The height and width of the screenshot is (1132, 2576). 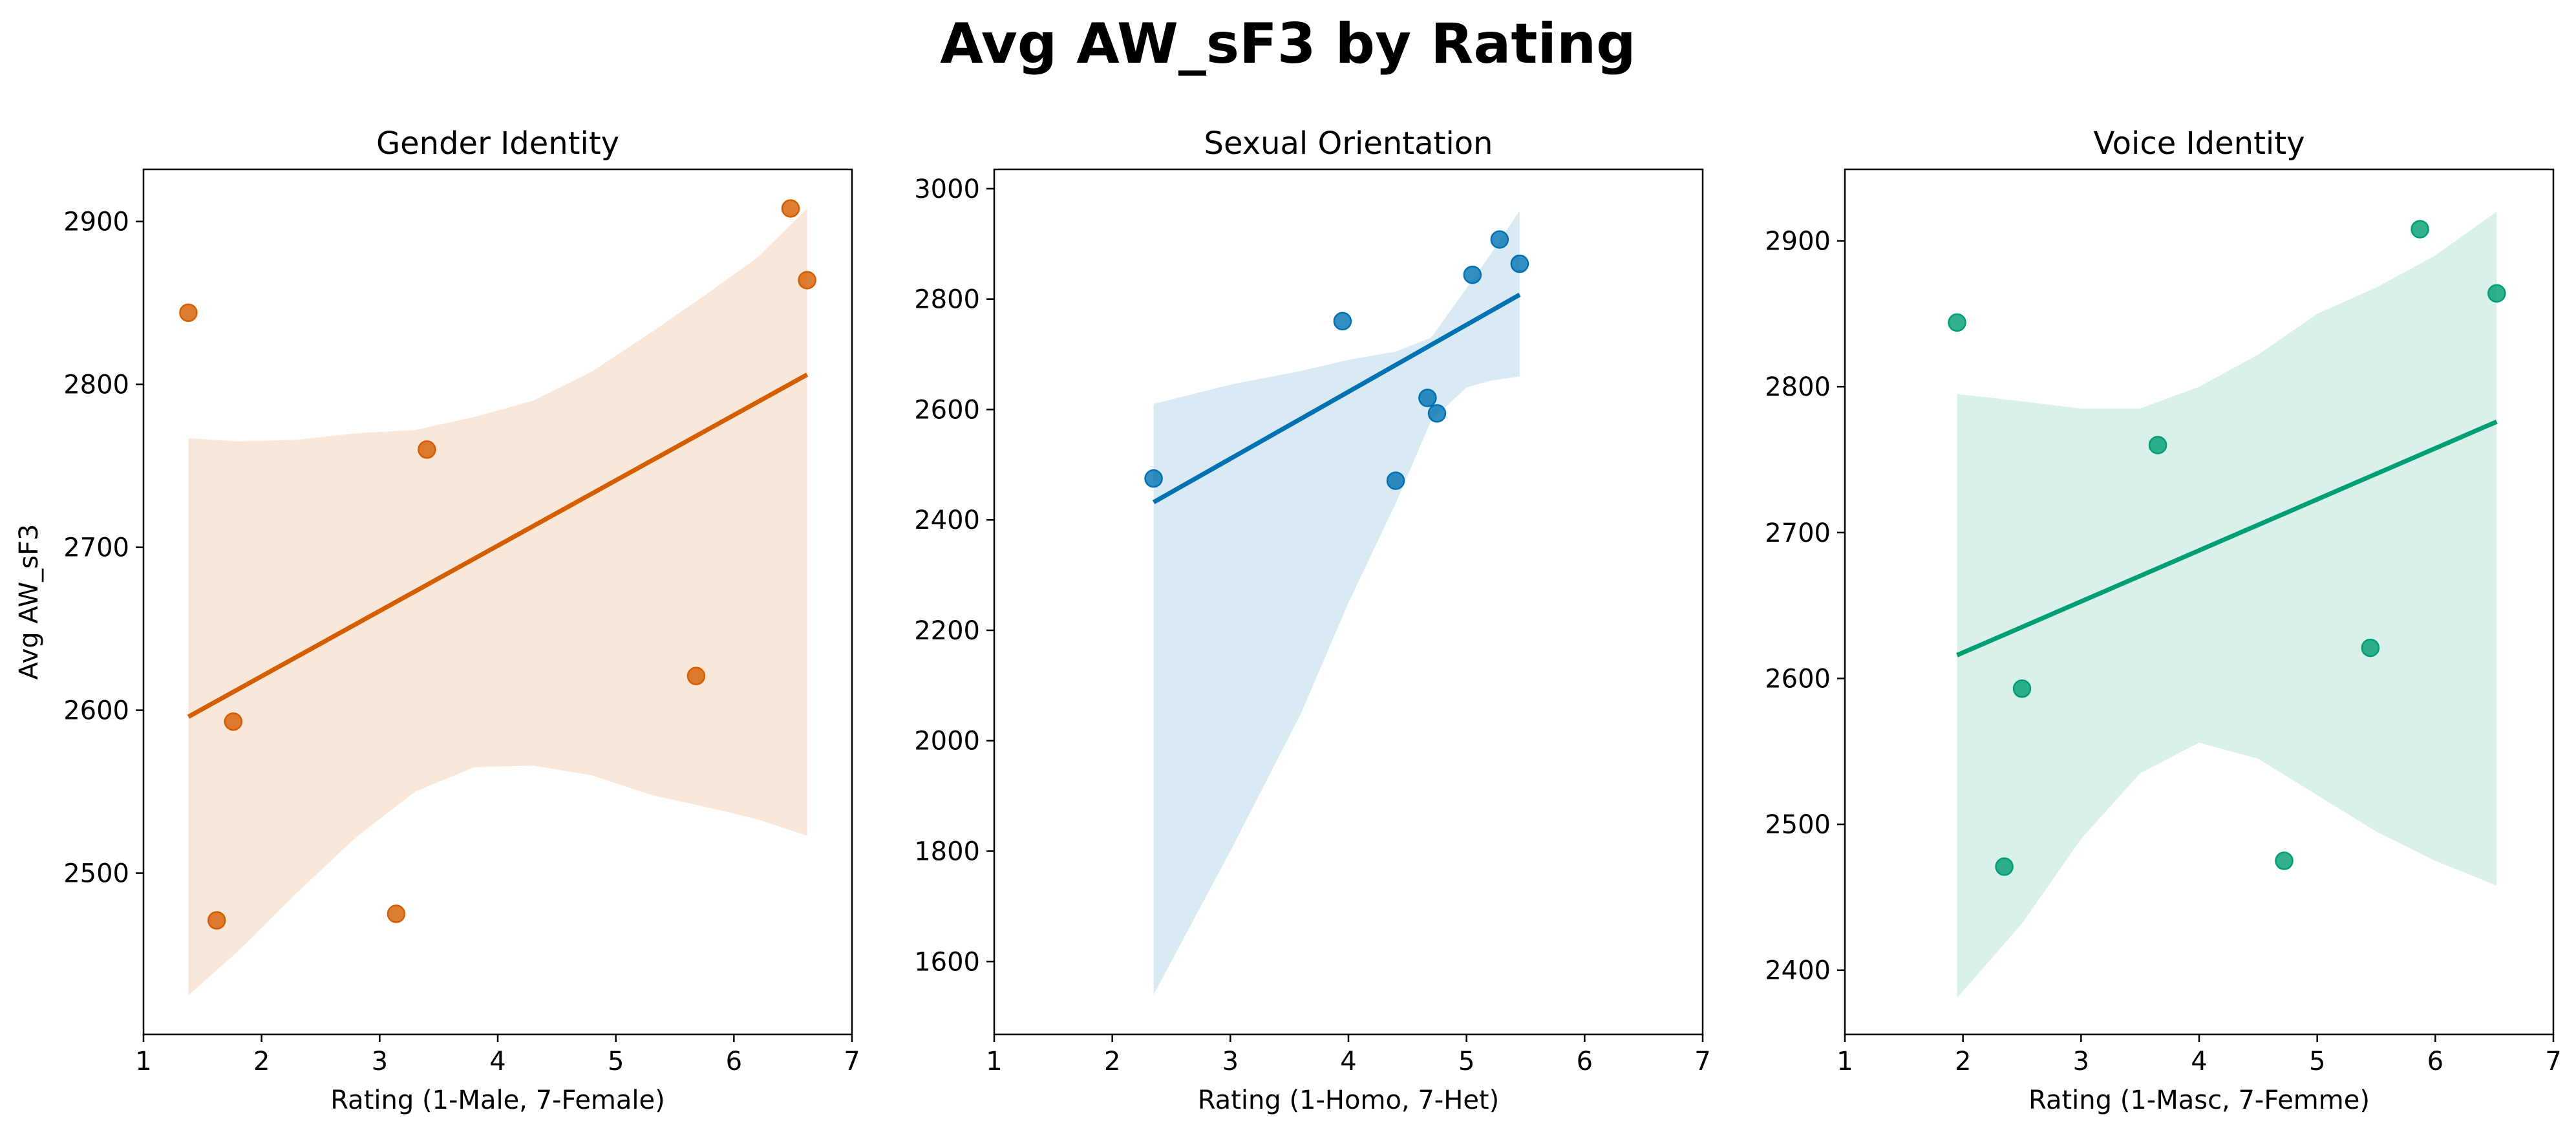 What do you see at coordinates (497, 143) in the screenshot?
I see `subplot-title: Gender Identity` at bounding box center [497, 143].